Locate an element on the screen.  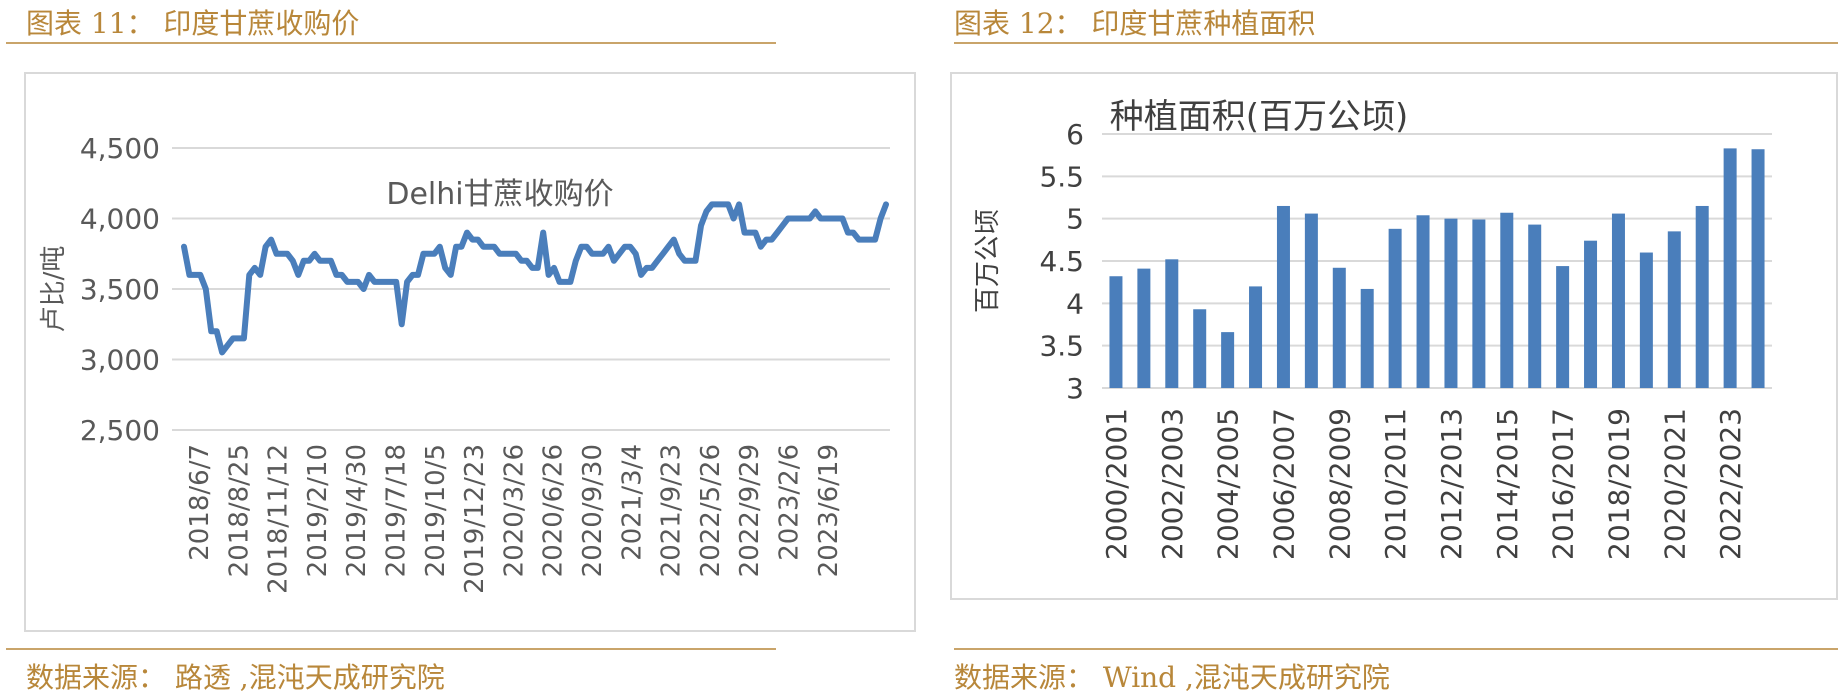
bar-y-tick-label: 3 is located at coordinates (1075, 388).